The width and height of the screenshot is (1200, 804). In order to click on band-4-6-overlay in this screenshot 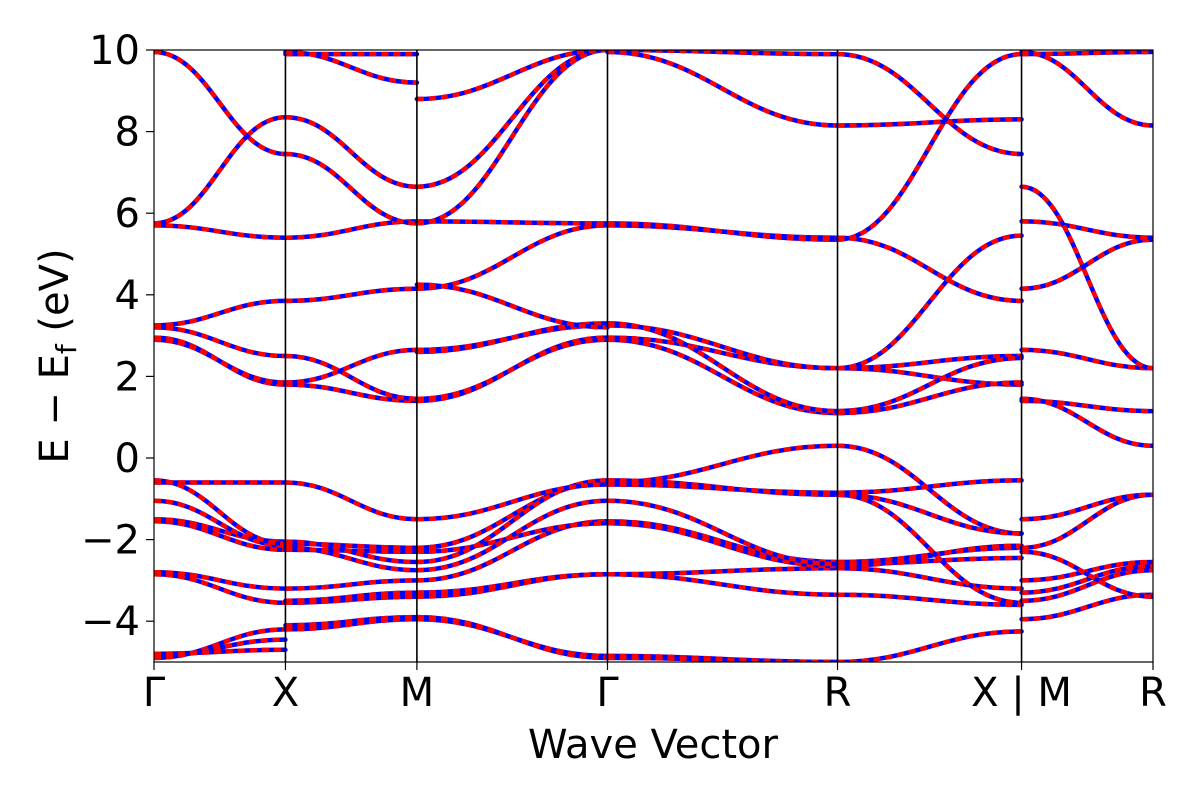, I will do `click(929, 489)`.